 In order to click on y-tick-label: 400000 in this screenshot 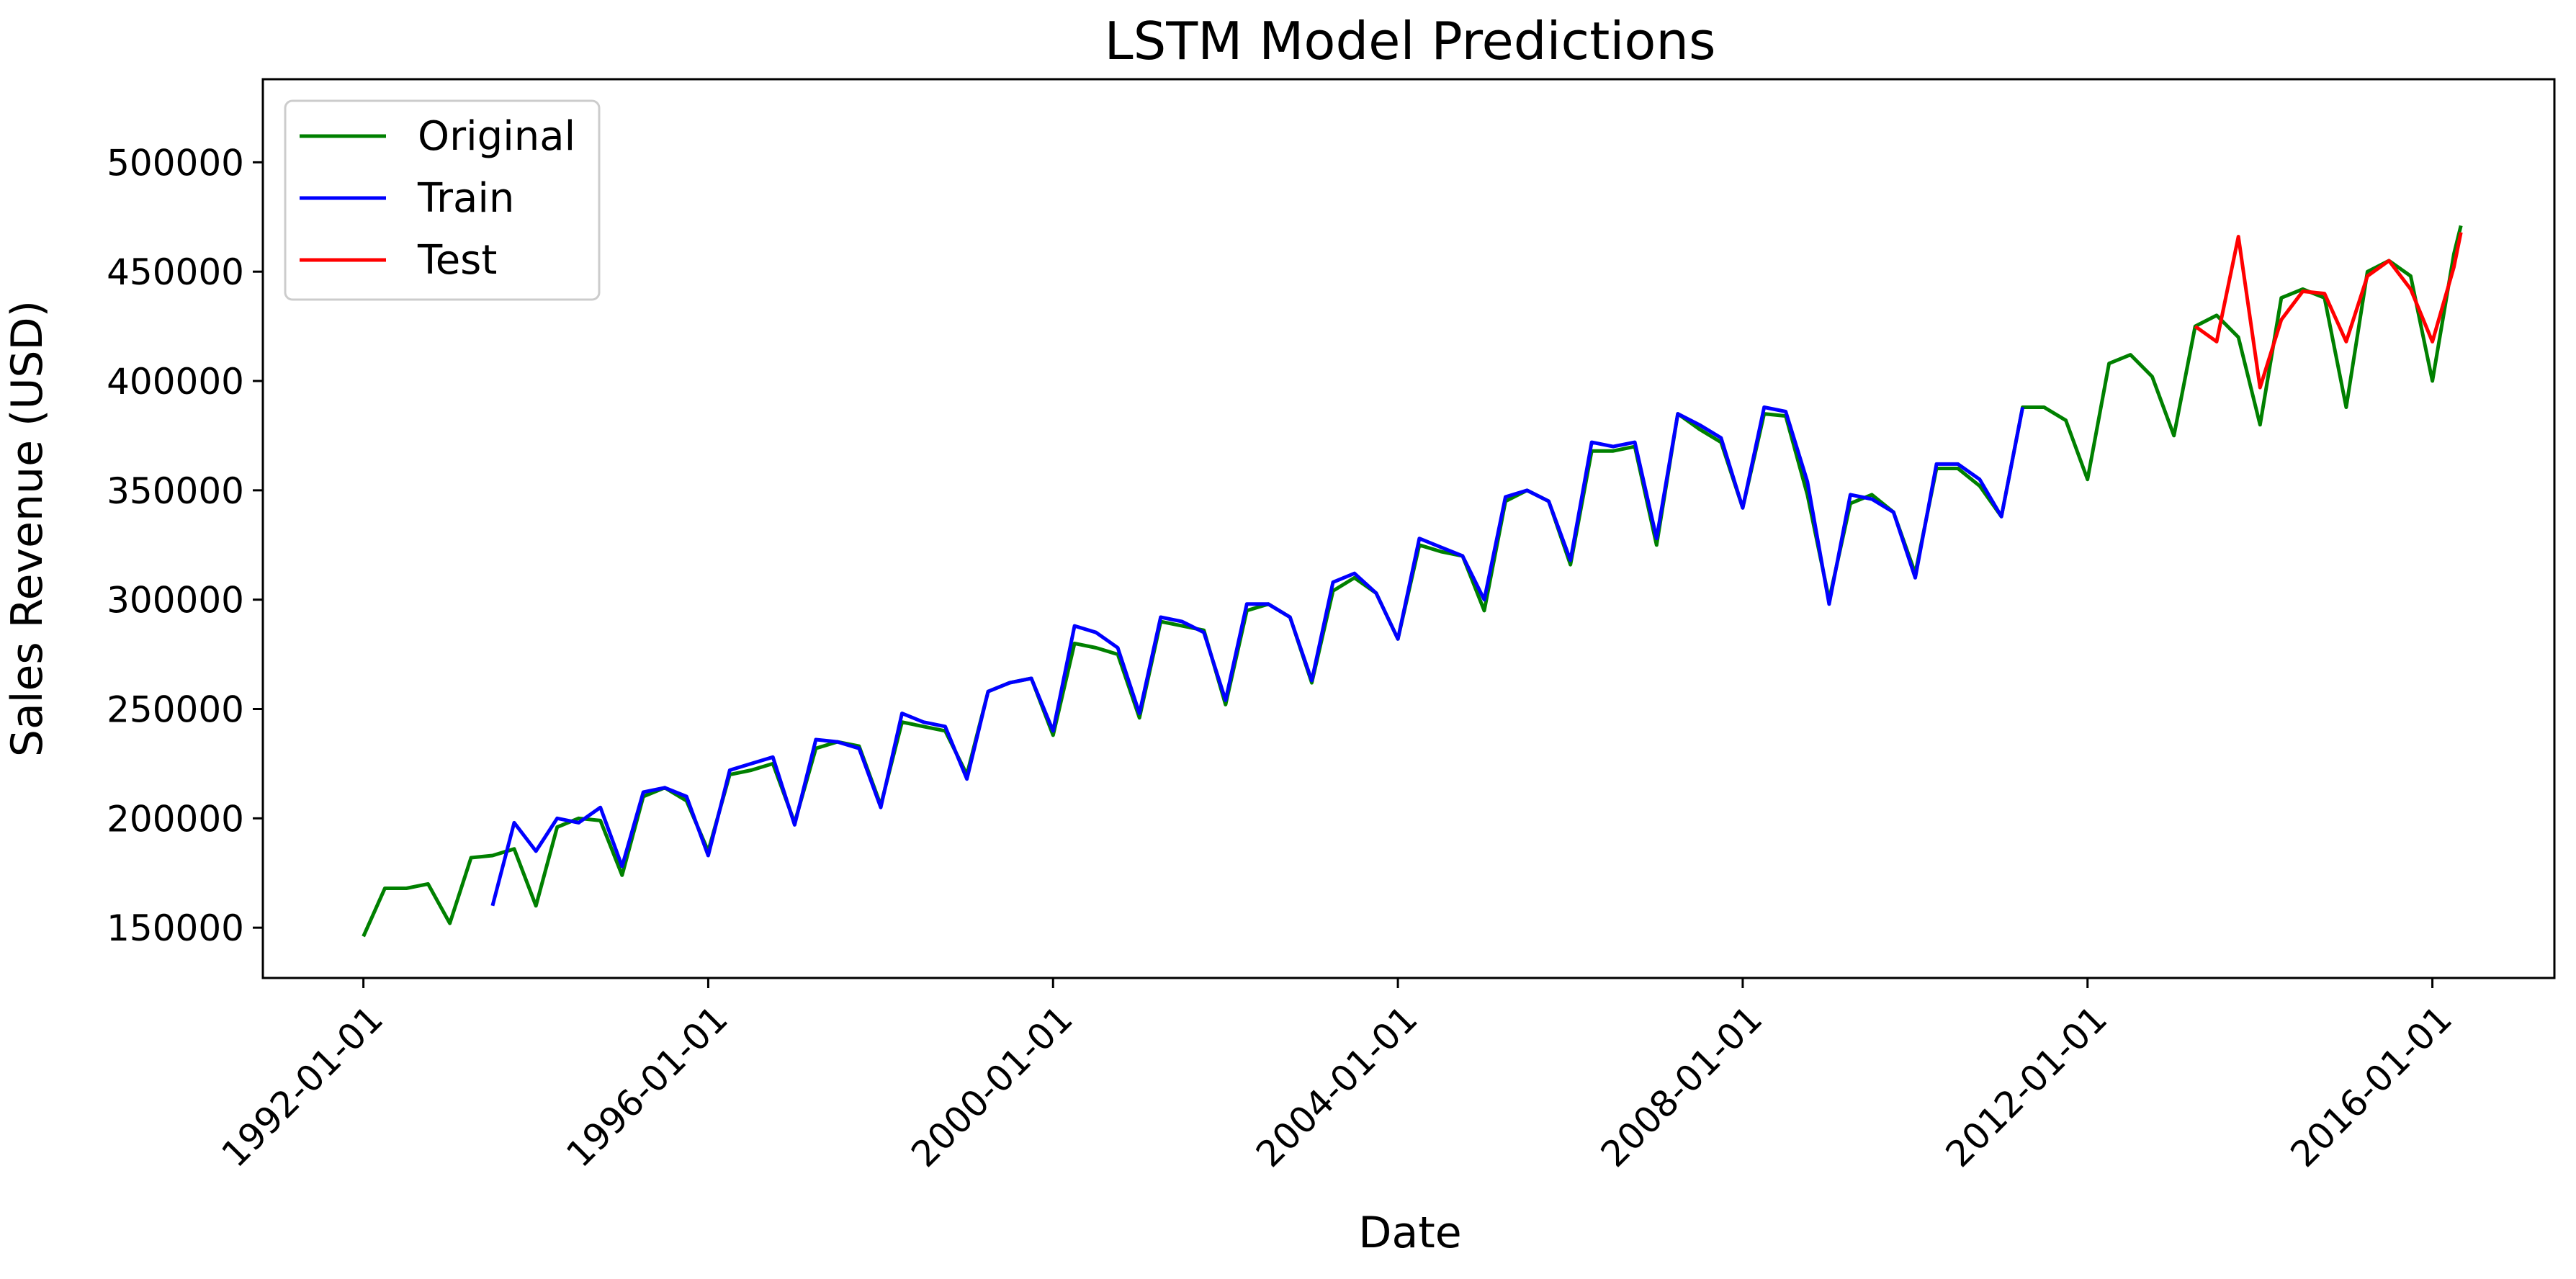, I will do `click(175, 382)`.